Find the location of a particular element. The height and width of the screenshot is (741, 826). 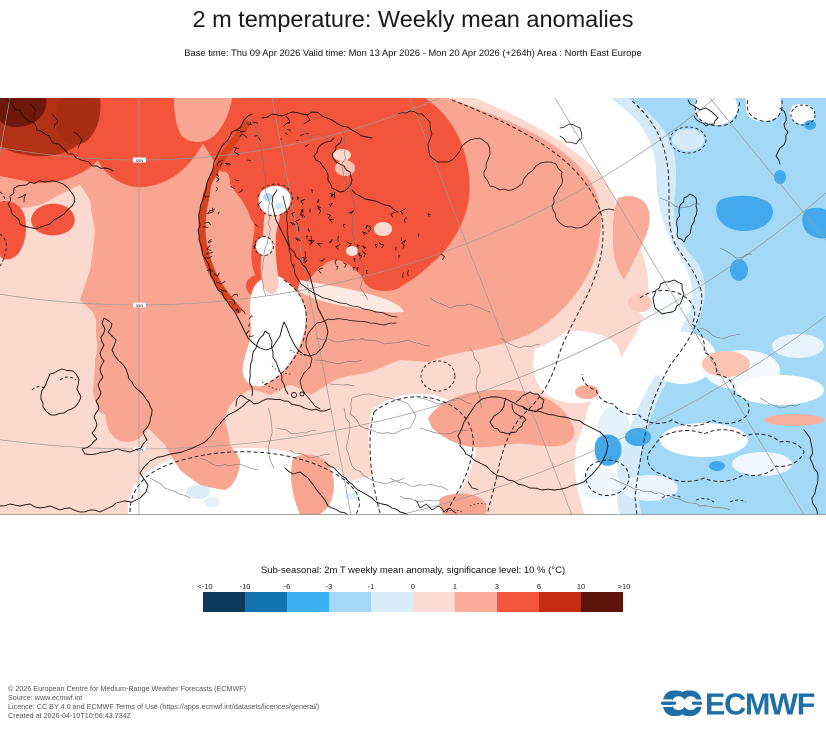

svg-text: 50N is located at coordinates (139, 449).